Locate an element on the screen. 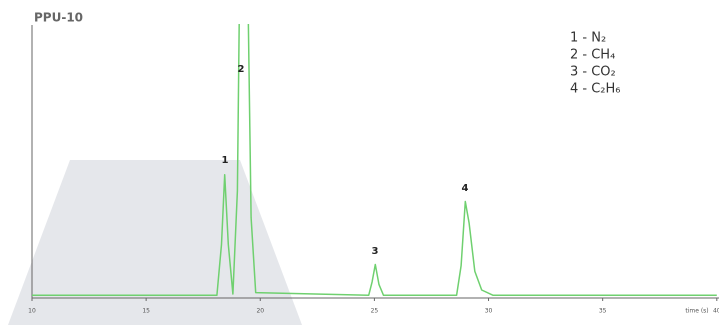 The width and height of the screenshot is (719, 325). legend-entry: 2 - CH₄ is located at coordinates (592, 55).